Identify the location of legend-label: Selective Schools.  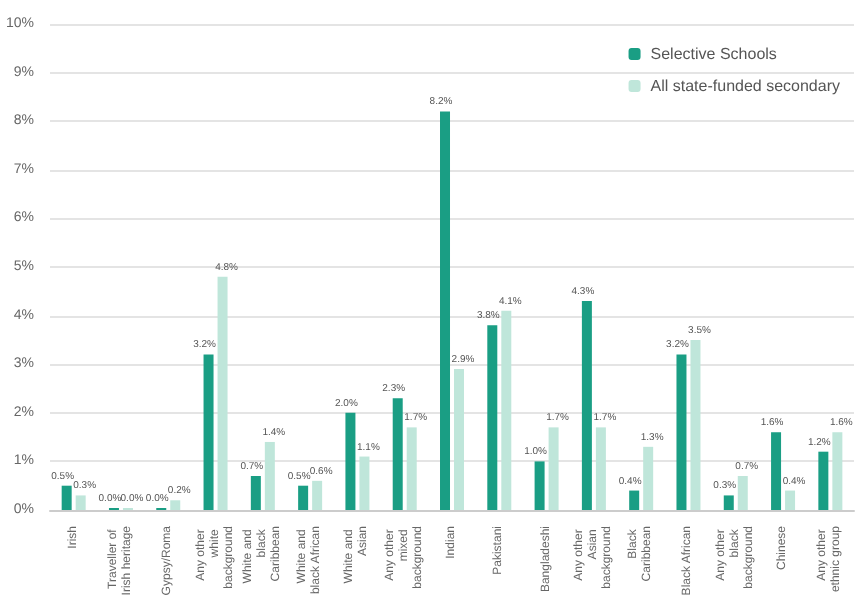
(713, 54).